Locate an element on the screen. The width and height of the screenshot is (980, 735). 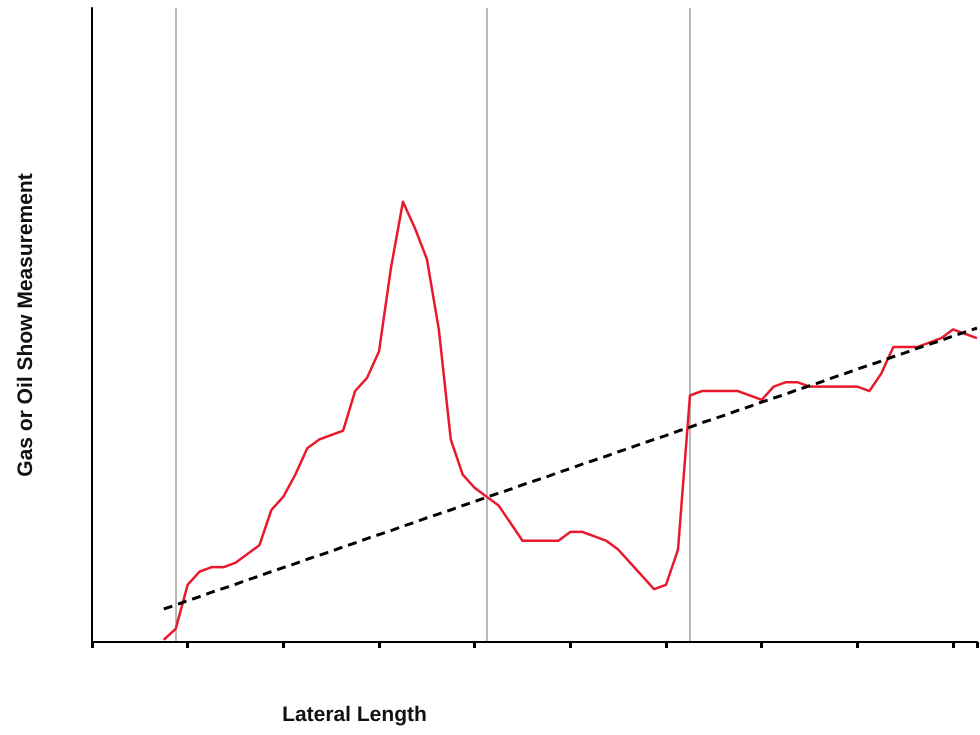
x-axis-title: Lateral Length is located at coordinates (354, 714).